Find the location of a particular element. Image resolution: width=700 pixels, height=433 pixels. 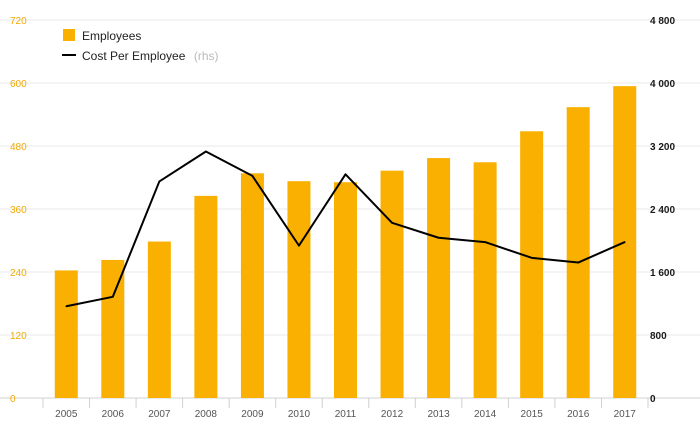

legend-swatch-employees is located at coordinates (69, 35).